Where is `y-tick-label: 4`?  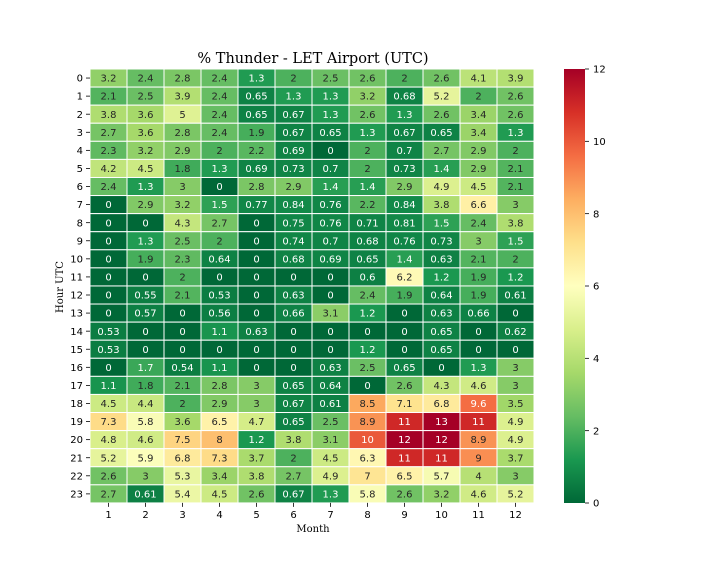 y-tick-label: 4 is located at coordinates (80, 151).